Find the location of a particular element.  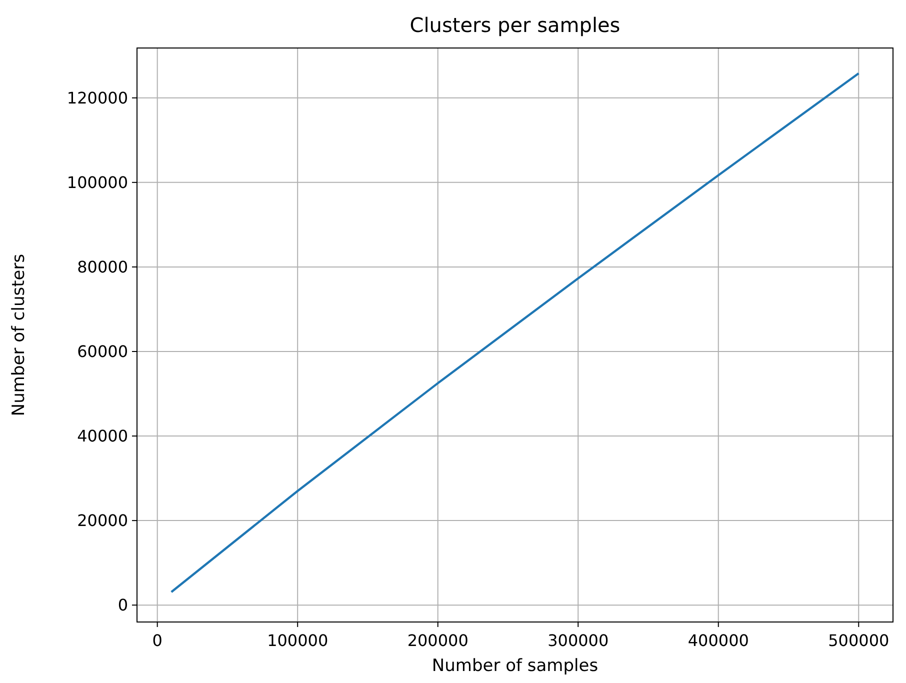

x-tick-label: 400000 is located at coordinates (718, 640).